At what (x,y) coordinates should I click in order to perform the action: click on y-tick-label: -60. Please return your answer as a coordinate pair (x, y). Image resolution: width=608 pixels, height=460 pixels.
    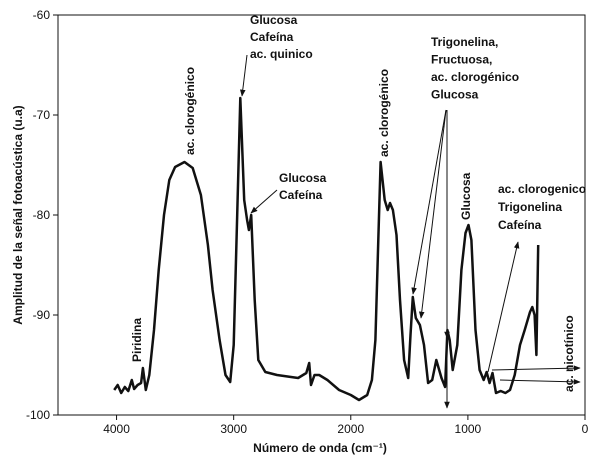
    Looking at the image, I should click on (42, 15).